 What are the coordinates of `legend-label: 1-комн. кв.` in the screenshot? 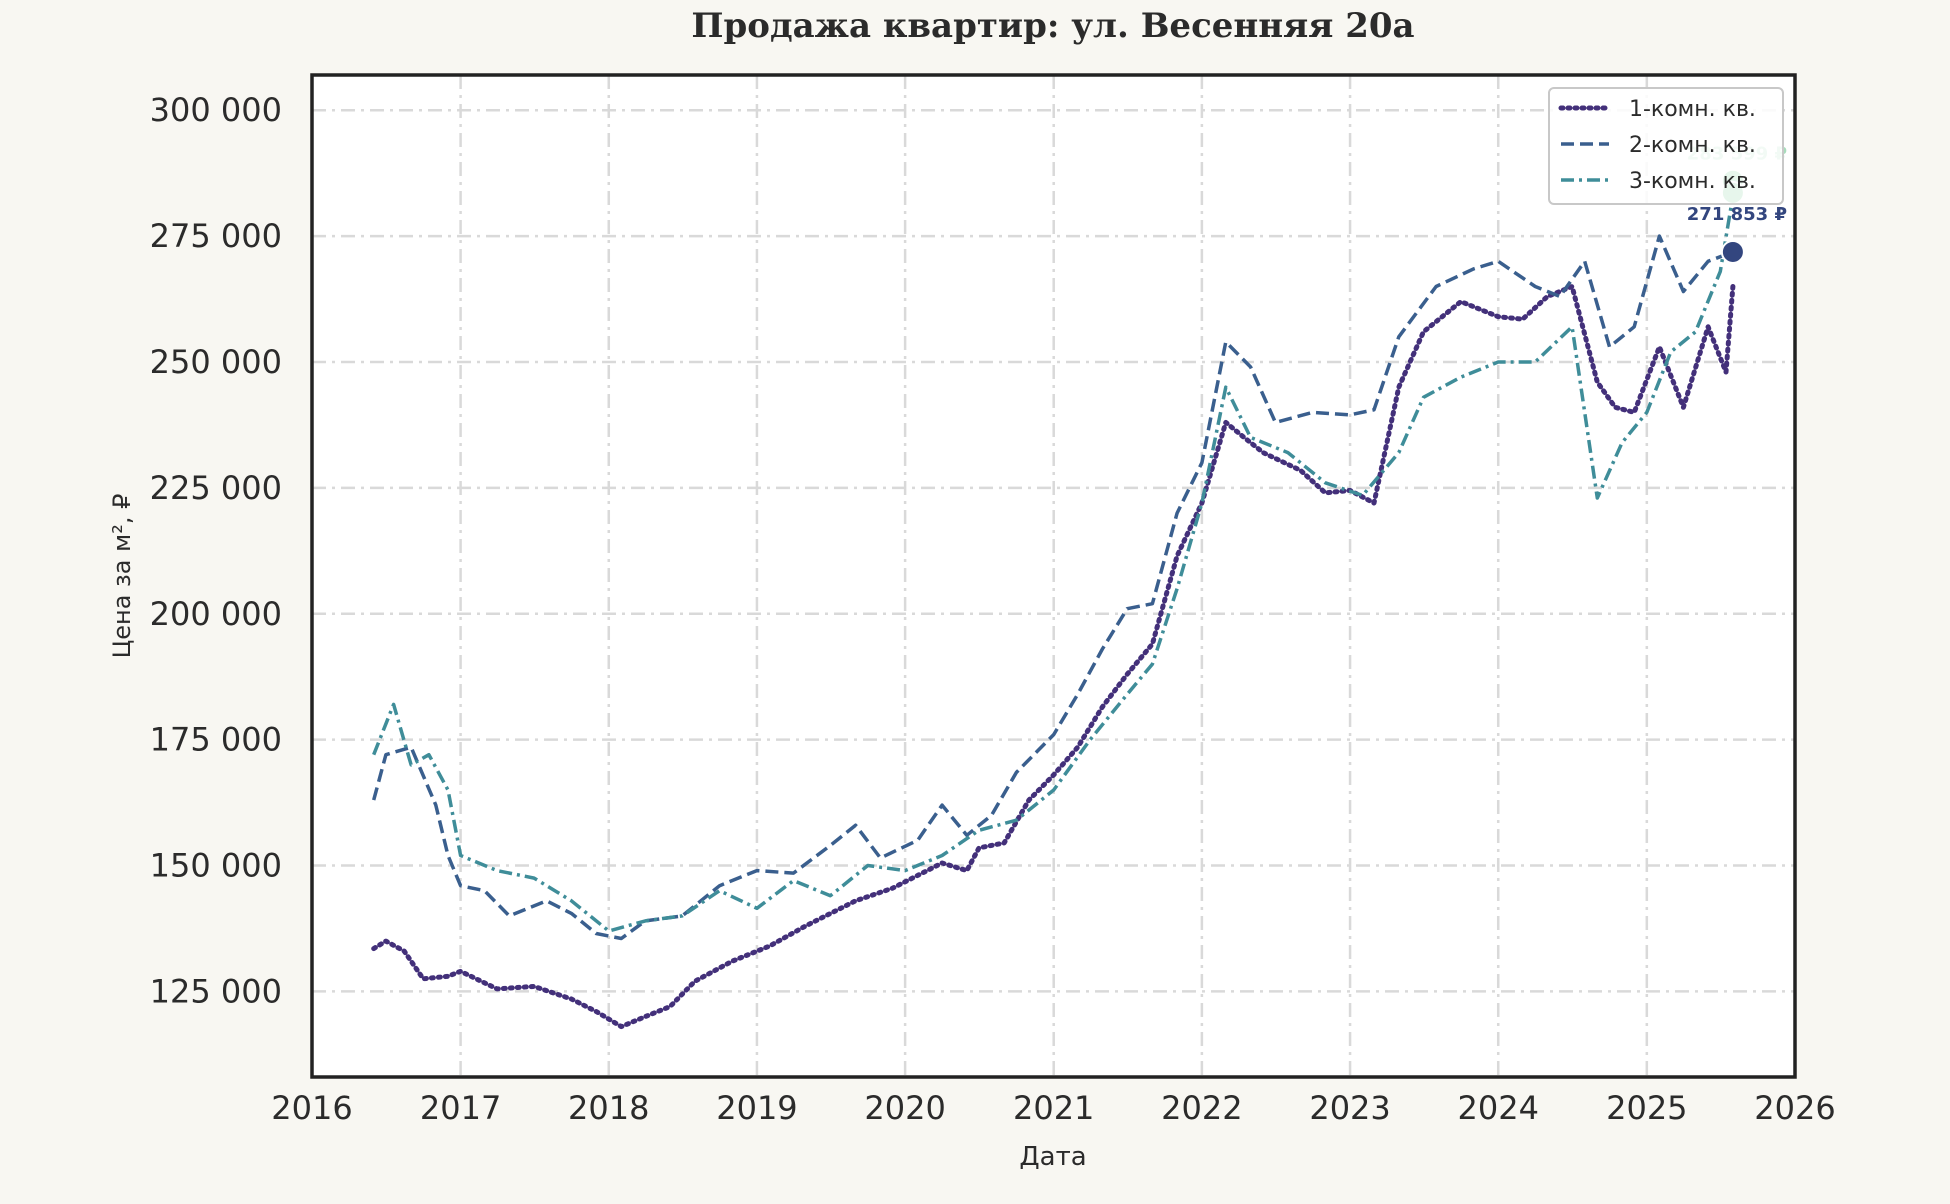 It's located at (1692, 109).